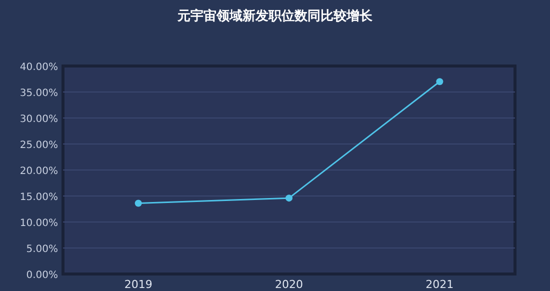  Describe the element at coordinates (42, 275) in the screenshot. I see `y-tick-label: 0.00%` at that location.